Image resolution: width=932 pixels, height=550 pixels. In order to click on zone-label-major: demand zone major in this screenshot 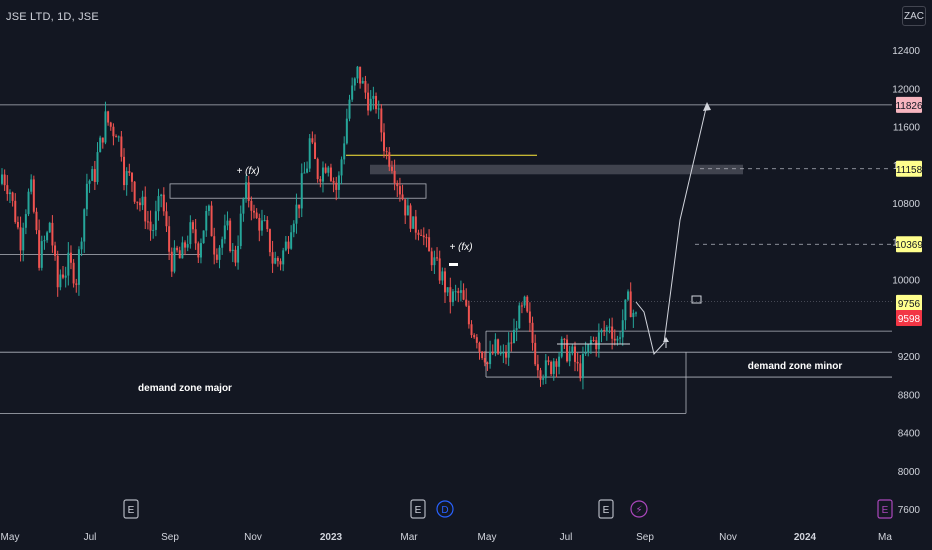, I will do `click(185, 388)`.